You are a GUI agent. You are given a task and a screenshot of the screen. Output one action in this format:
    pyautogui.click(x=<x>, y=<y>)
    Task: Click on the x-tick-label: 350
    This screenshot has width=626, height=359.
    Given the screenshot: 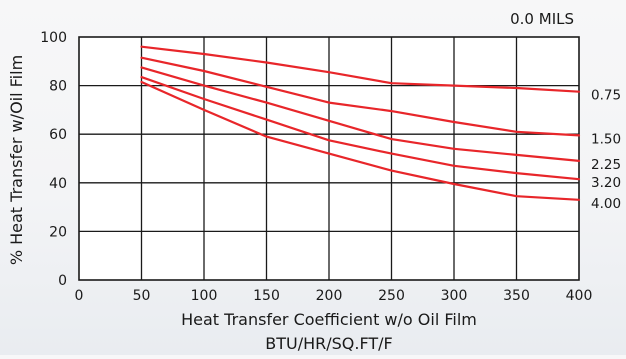 What is the action you would take?
    pyautogui.click(x=516, y=296)
    